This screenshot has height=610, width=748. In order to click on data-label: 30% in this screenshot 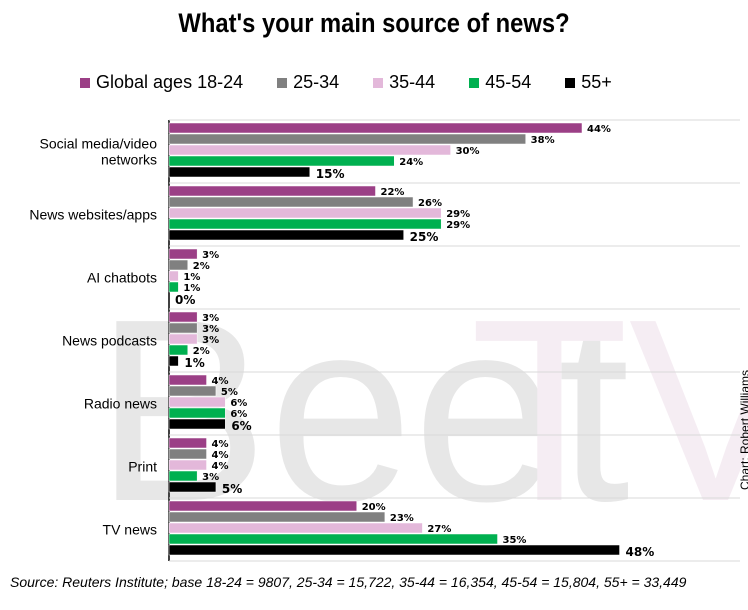, I will do `click(468, 151)`.